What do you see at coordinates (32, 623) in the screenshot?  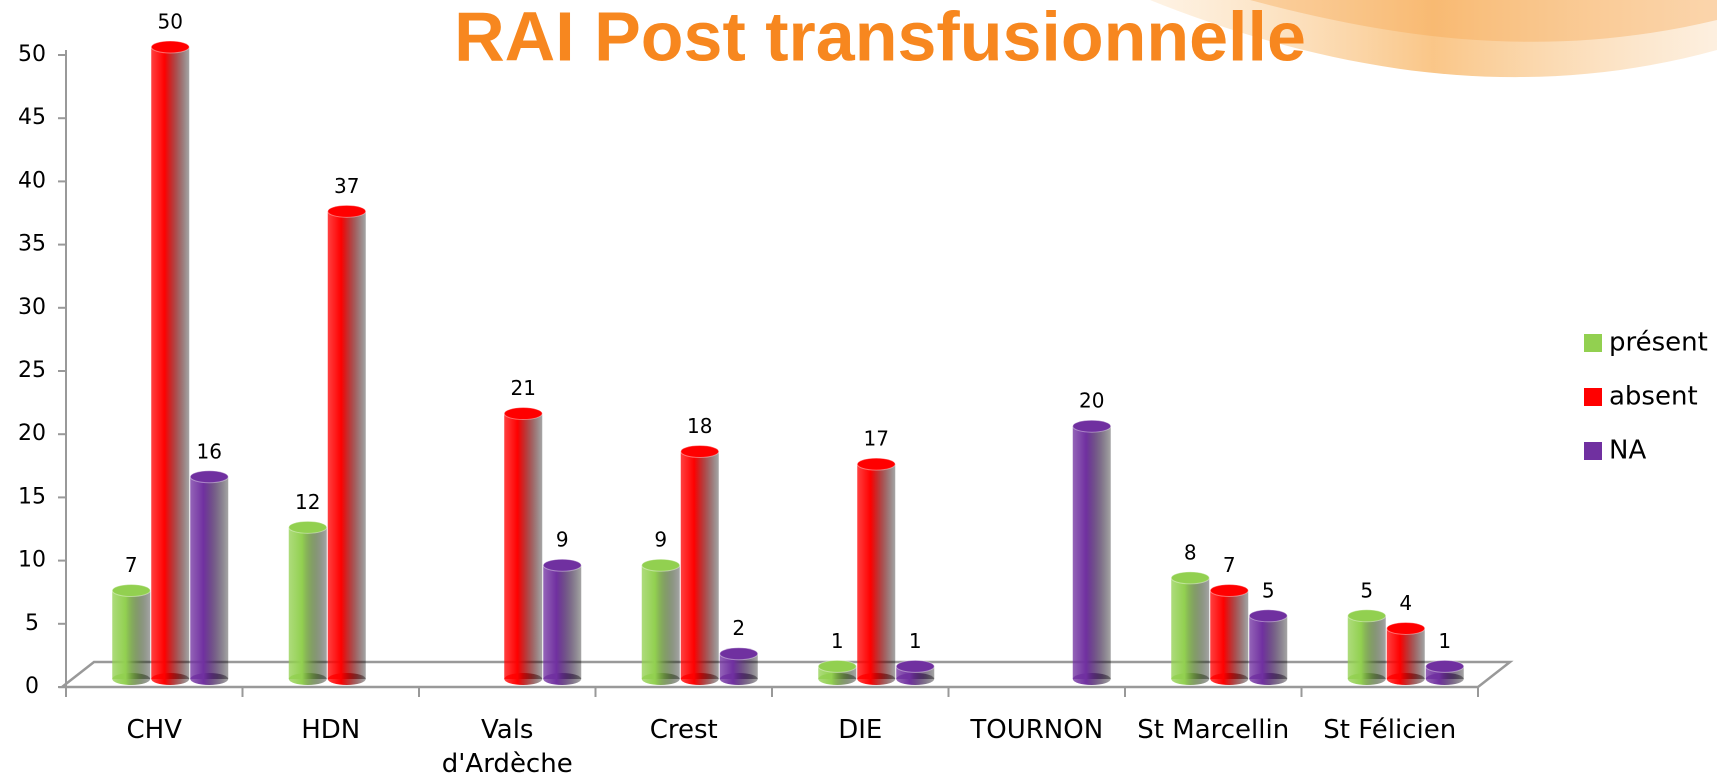 I see `y-tick-label: 5` at bounding box center [32, 623].